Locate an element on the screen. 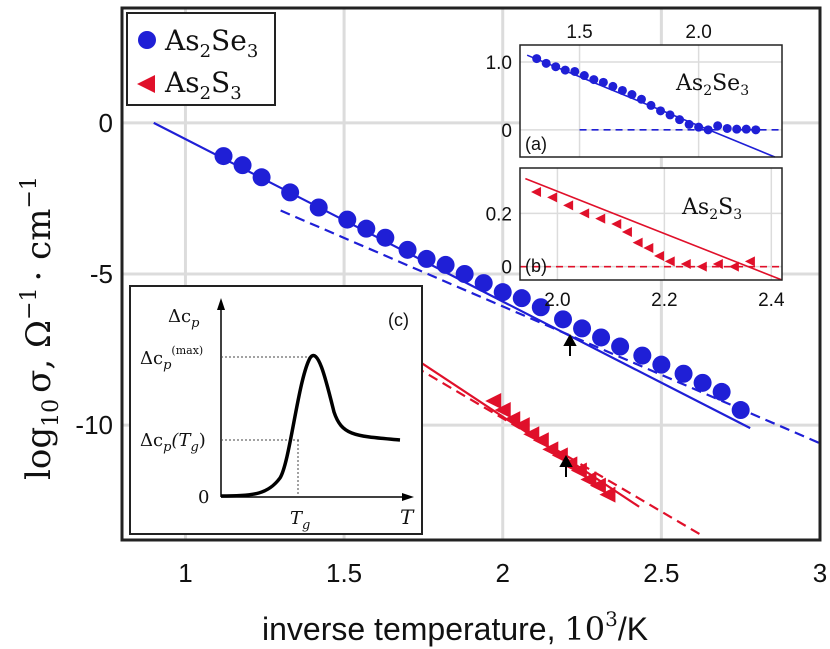 This screenshot has width=830, height=649. inset-a-se: Se is located at coordinates (726, 83).